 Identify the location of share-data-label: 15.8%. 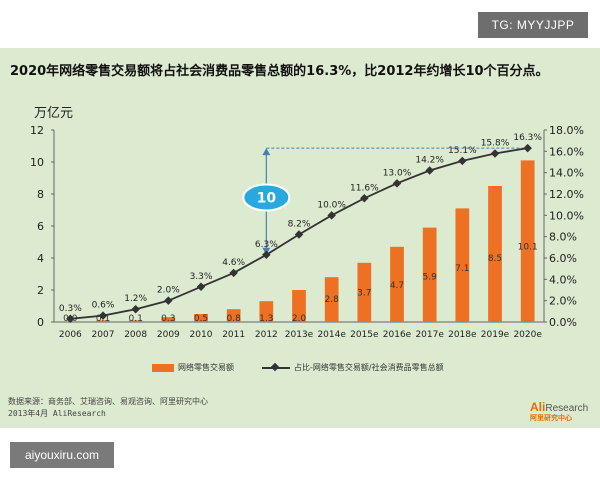
(495, 143).